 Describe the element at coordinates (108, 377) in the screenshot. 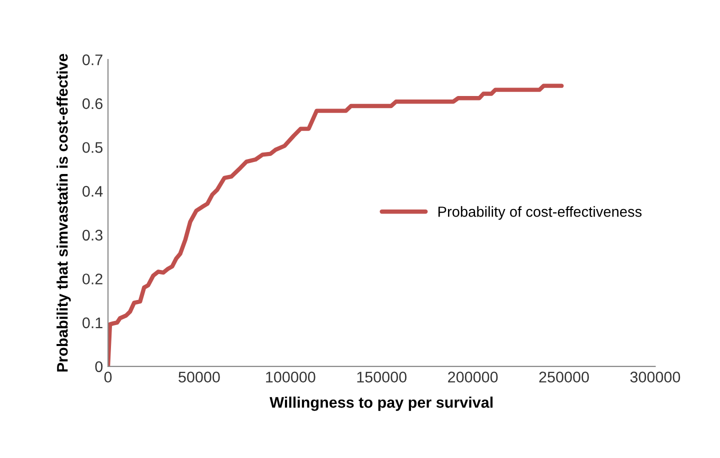

I see `x-tick-label: 0` at that location.